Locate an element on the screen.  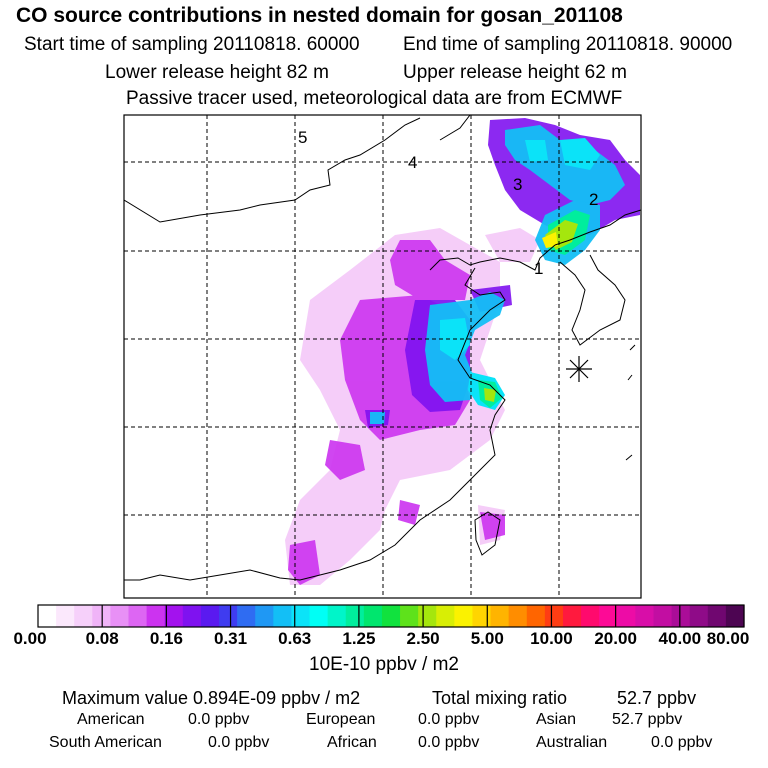
region-name: Australian is located at coordinates (572, 742).